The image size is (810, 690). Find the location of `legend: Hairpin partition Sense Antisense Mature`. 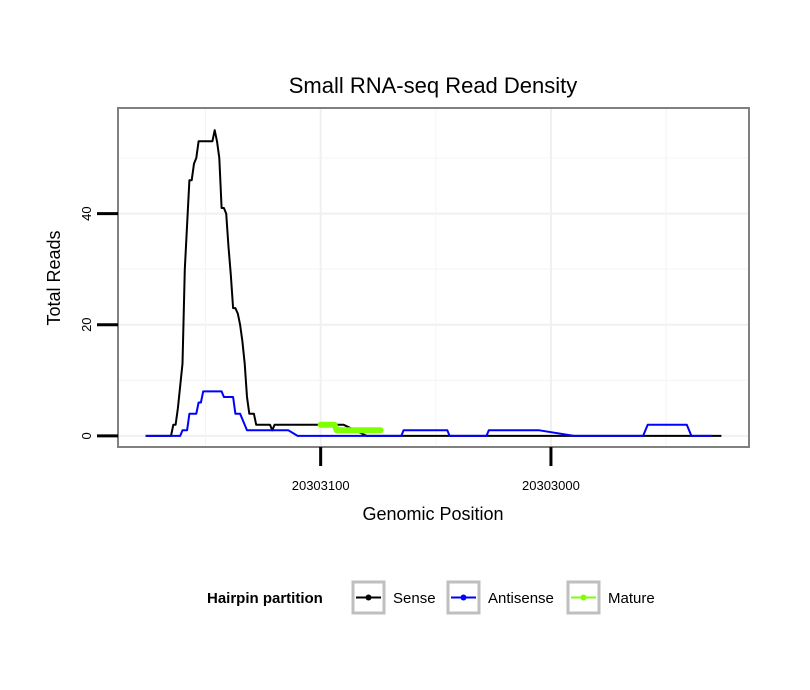

legend: Hairpin partition Sense Antisense Mature is located at coordinates (431, 597).